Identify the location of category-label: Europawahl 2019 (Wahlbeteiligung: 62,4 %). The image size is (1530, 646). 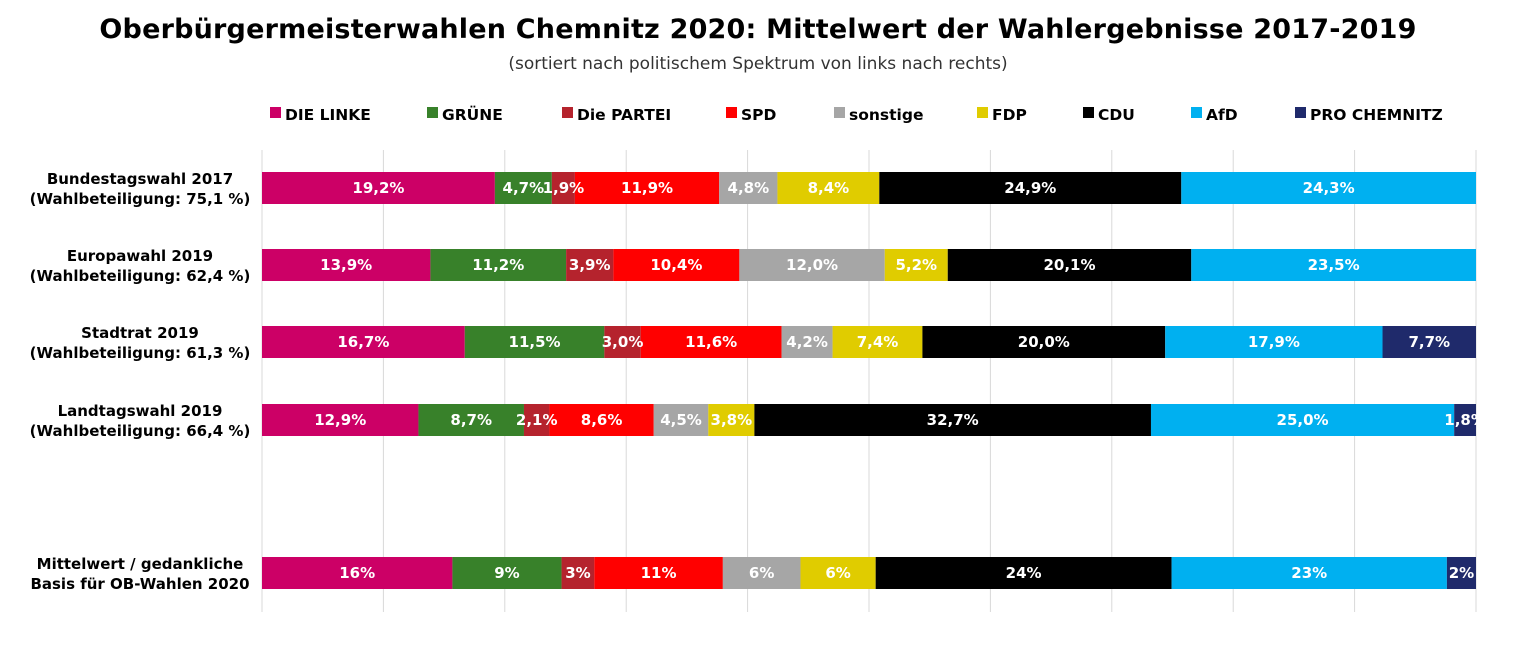
(140, 266).